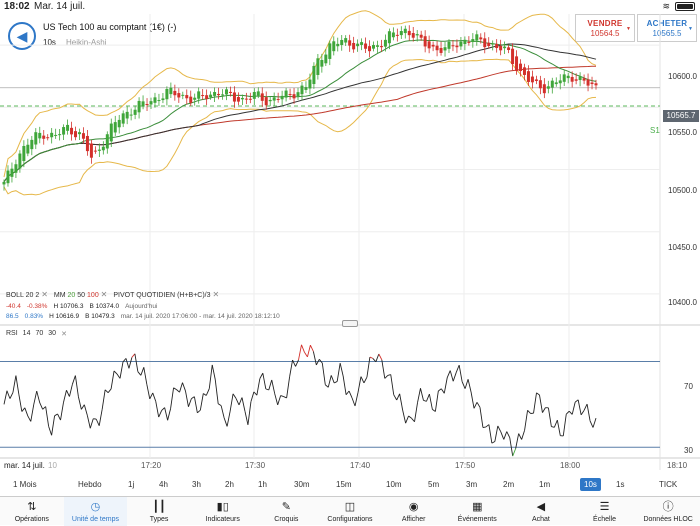 Image resolution: width=700 pixels, height=526 pixels. I want to click on timeframe-15m: 15m, so click(344, 484).